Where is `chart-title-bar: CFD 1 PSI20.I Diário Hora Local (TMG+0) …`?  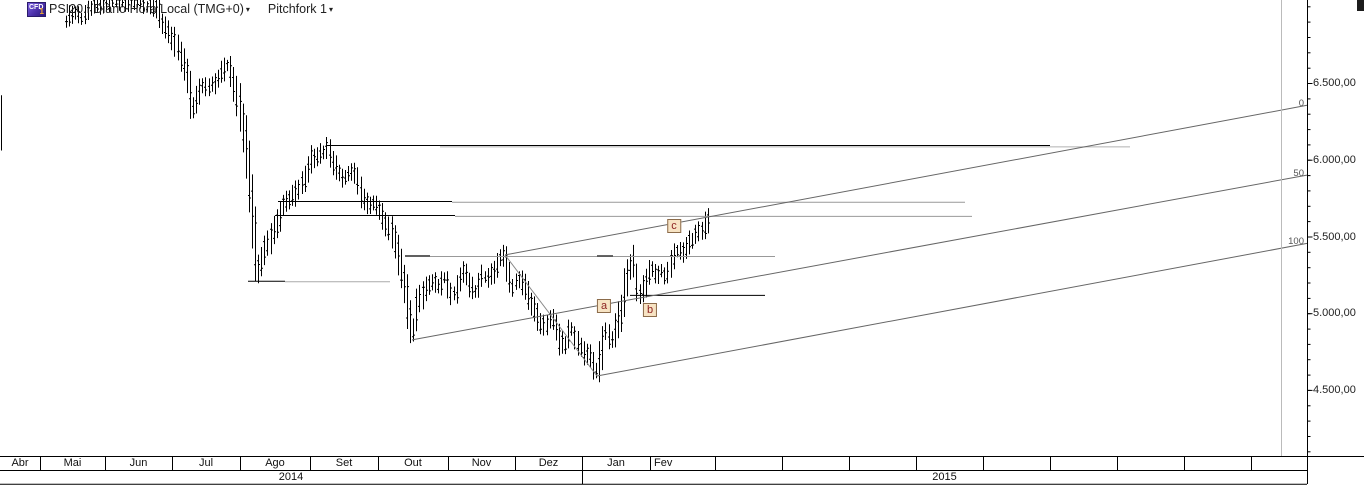 chart-title-bar: CFD 1 PSI20.I Diário Hora Local (TMG+0) … is located at coordinates (180, 9).